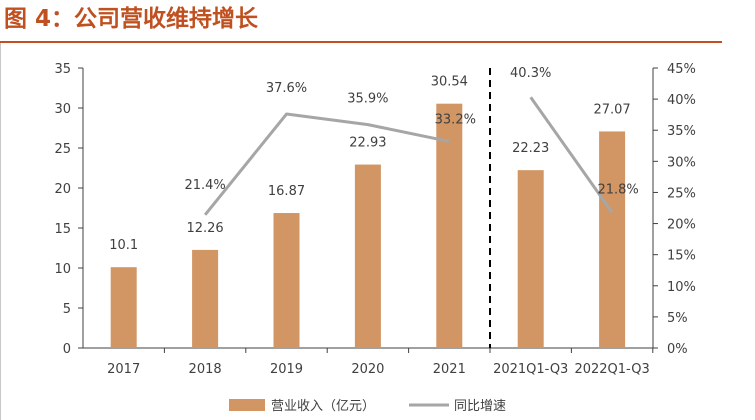  I want to click on y-right-tick-label: 5%, so click(677, 318).